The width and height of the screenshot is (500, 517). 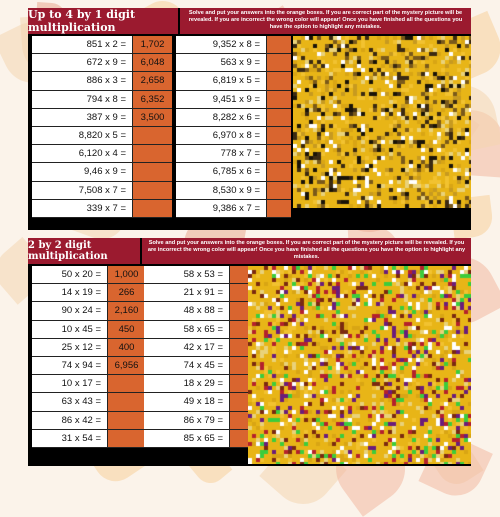 What do you see at coordinates (84, 251) in the screenshot?
I see `panel-title: 2 by 2 digit multiplication` at bounding box center [84, 251].